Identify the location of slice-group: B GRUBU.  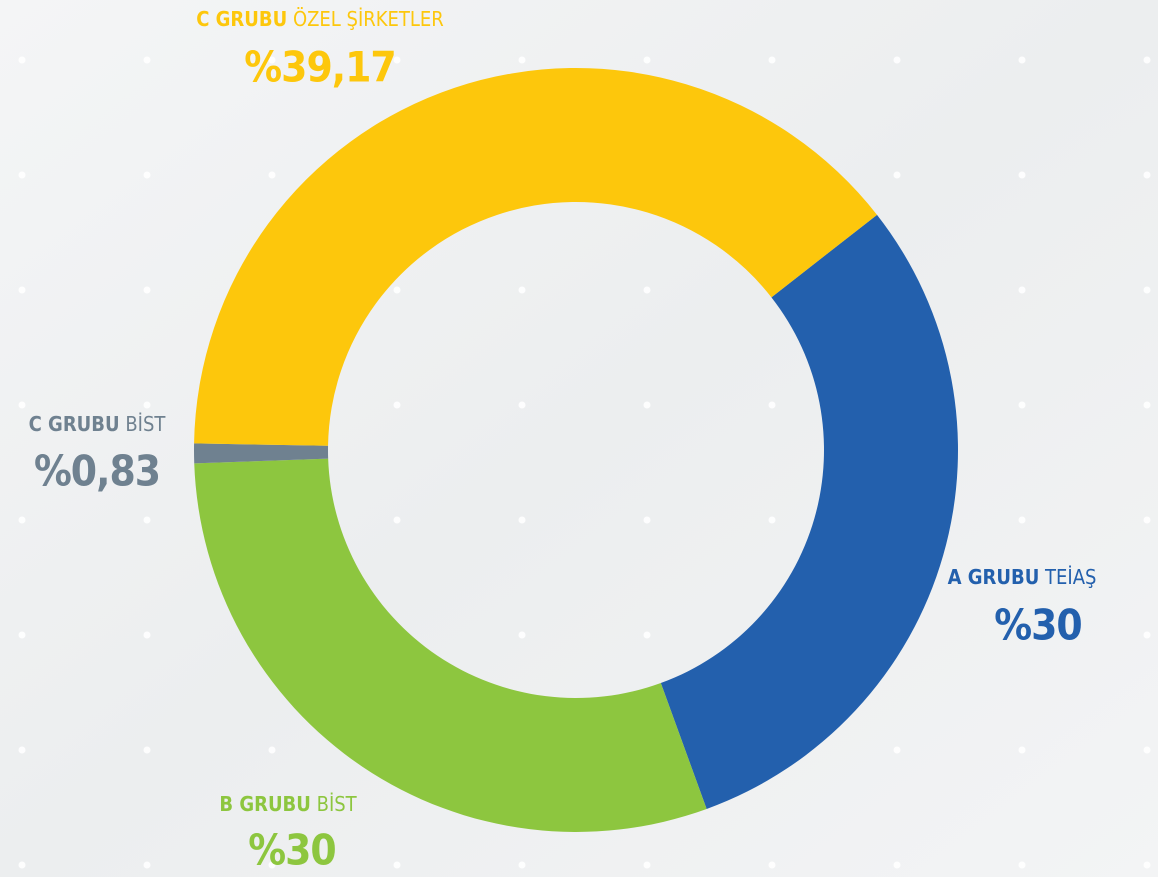
(265, 804).